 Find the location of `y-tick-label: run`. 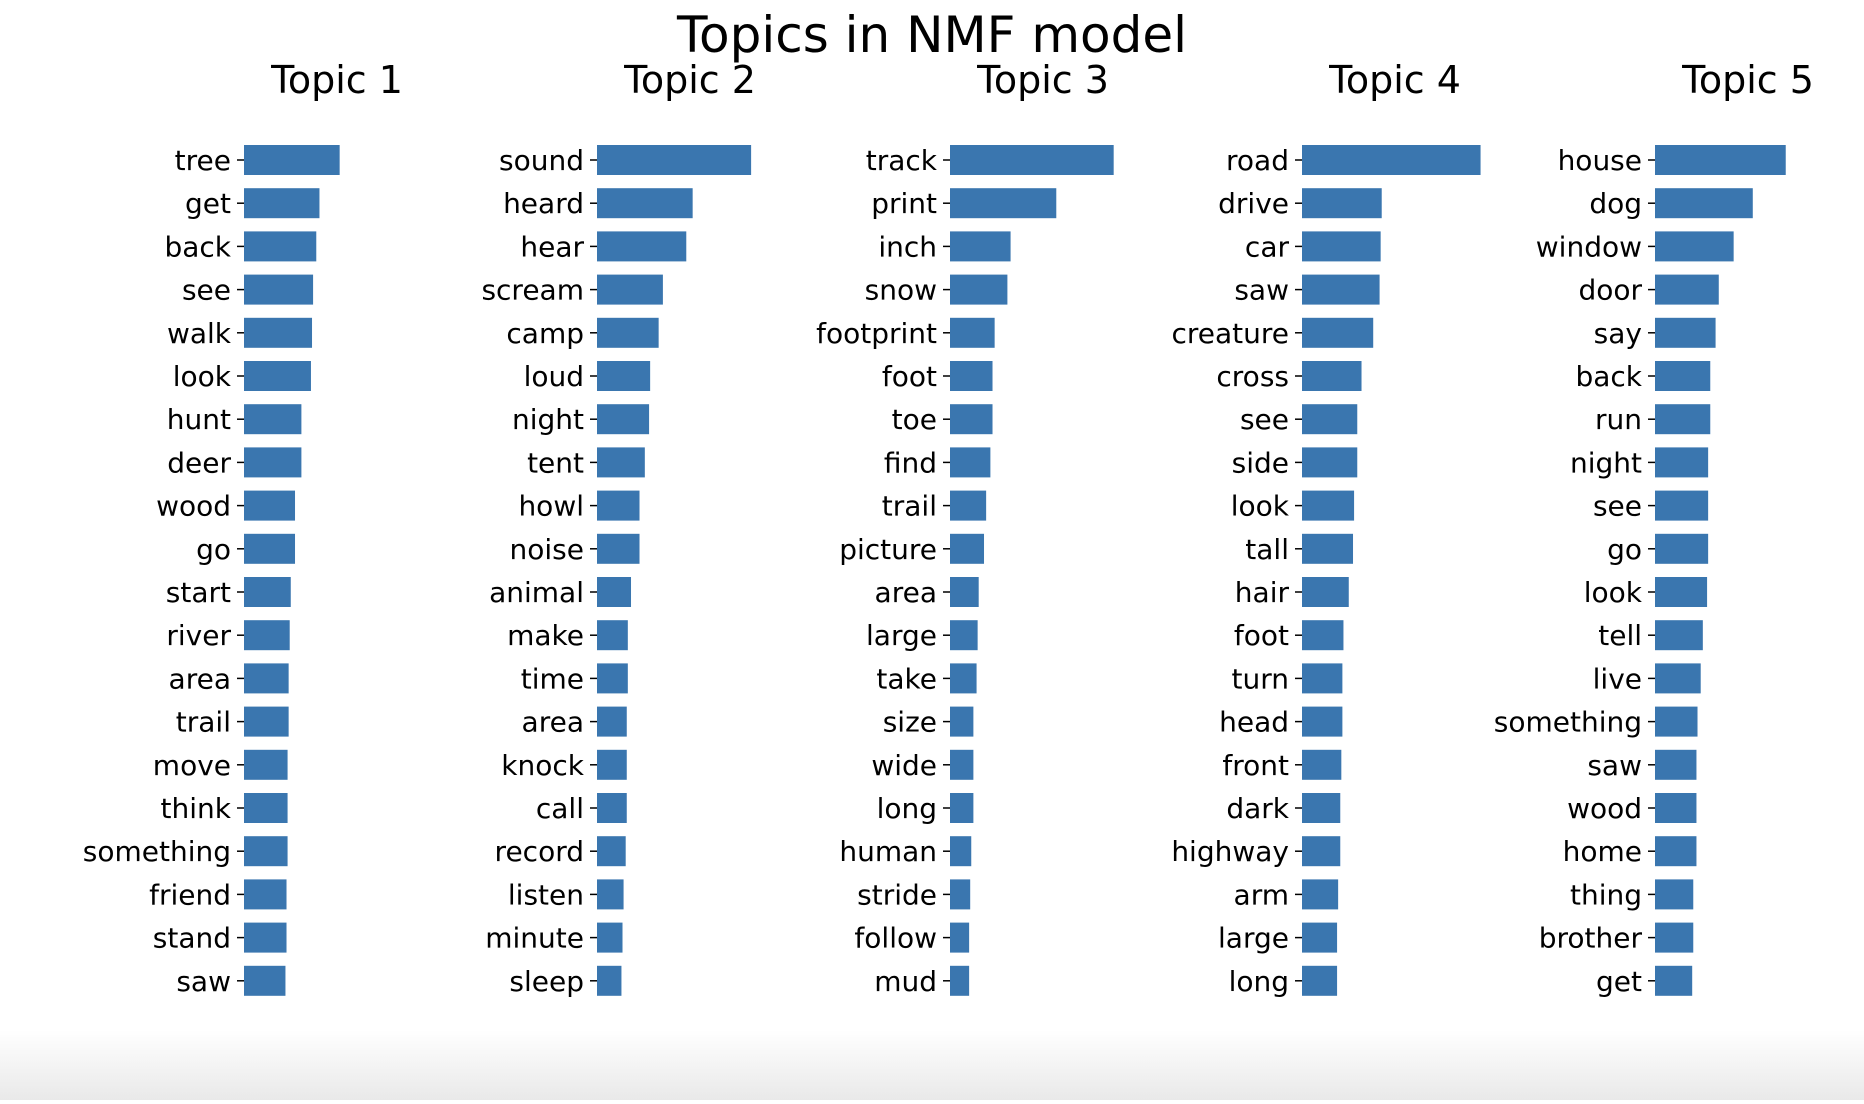

y-tick-label: run is located at coordinates (1618, 419).